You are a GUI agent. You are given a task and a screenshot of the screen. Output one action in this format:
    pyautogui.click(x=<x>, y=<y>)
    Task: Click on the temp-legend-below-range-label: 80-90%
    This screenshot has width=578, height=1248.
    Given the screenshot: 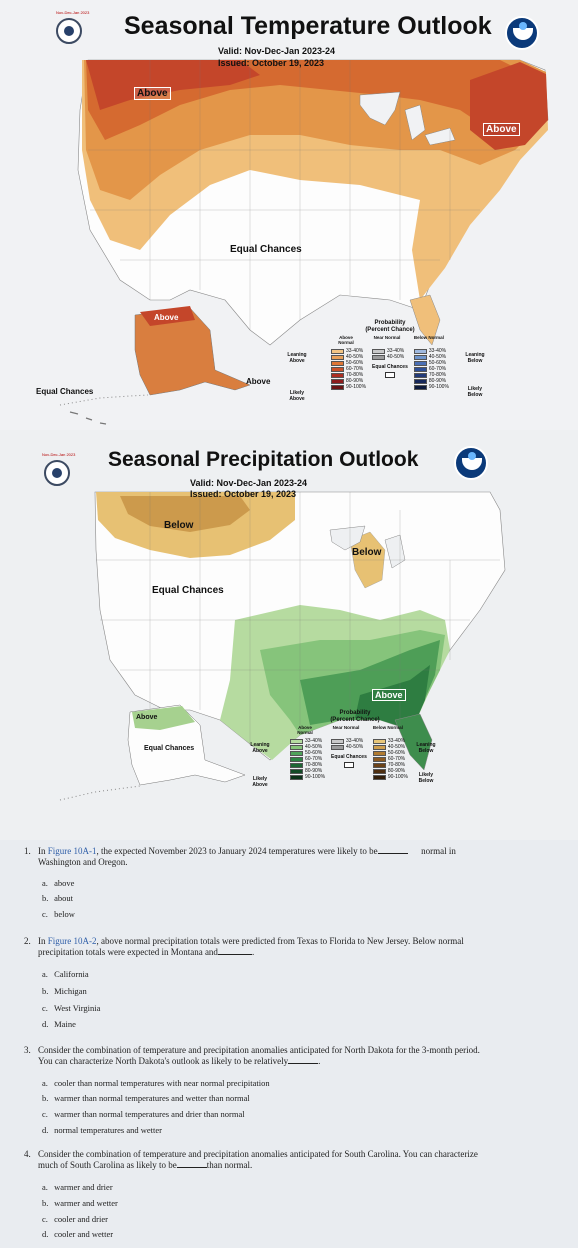 What is the action you would take?
    pyautogui.click(x=437, y=381)
    